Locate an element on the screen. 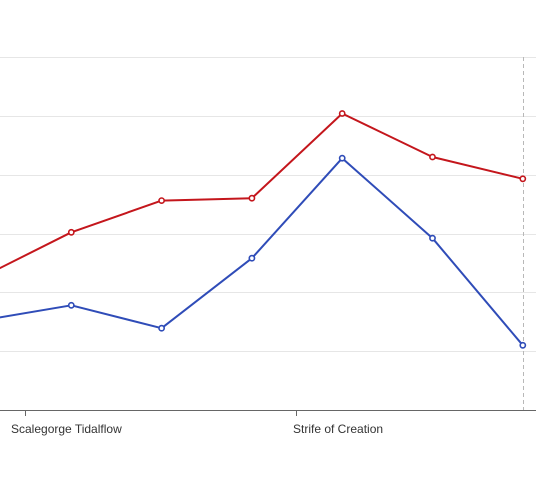 The image size is (536, 478). x-axis is located at coordinates (268, 413).